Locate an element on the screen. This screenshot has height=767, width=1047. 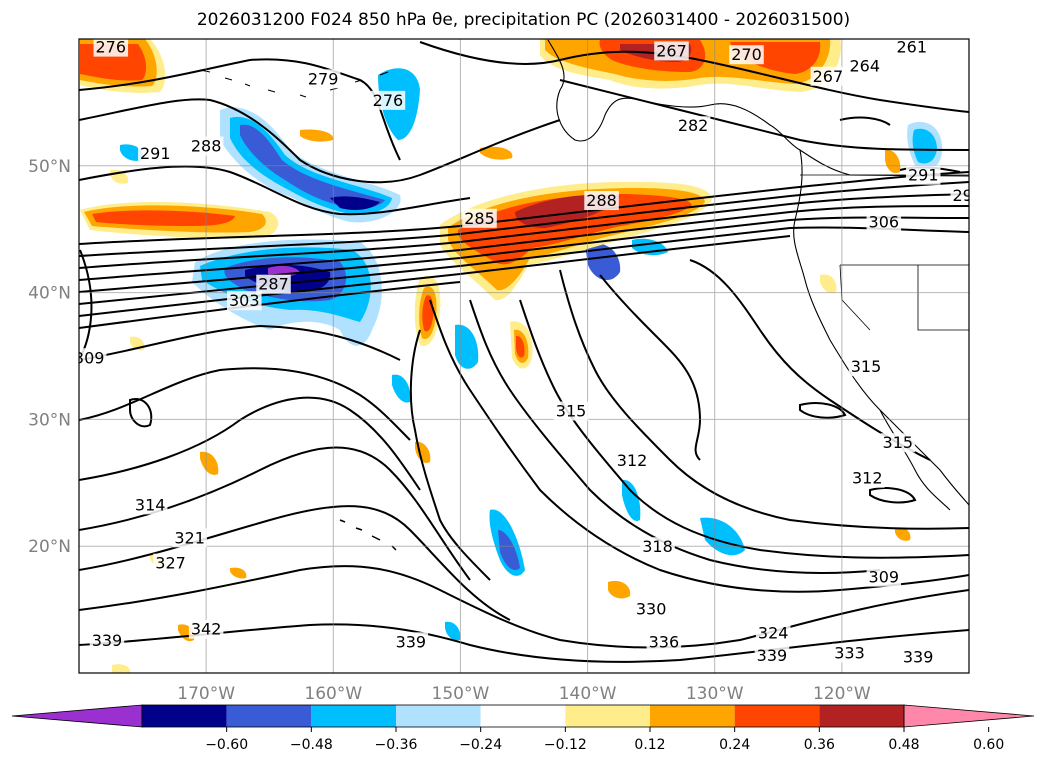
contour-label: 306 is located at coordinates (884, 222).